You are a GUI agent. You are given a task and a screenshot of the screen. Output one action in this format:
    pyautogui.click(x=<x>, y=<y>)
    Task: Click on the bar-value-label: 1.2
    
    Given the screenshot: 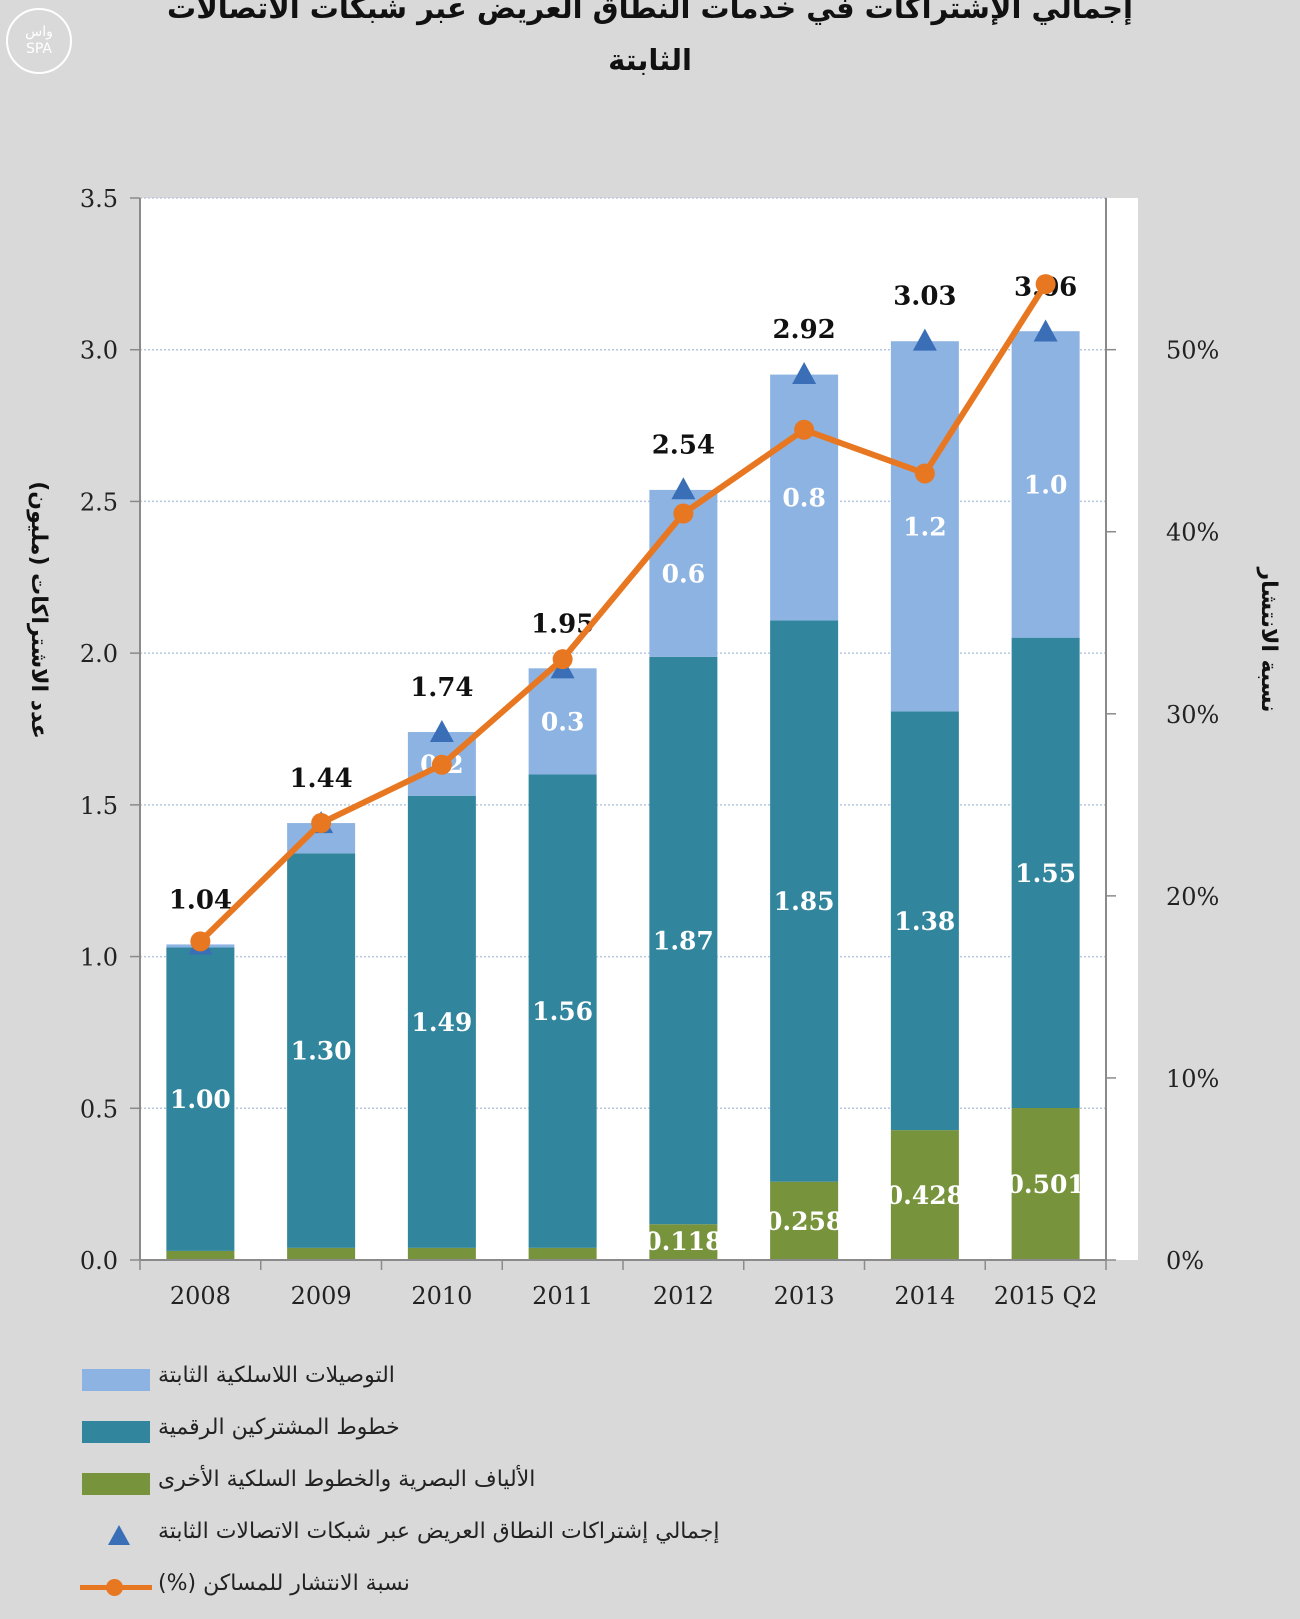 What is the action you would take?
    pyautogui.click(x=925, y=526)
    